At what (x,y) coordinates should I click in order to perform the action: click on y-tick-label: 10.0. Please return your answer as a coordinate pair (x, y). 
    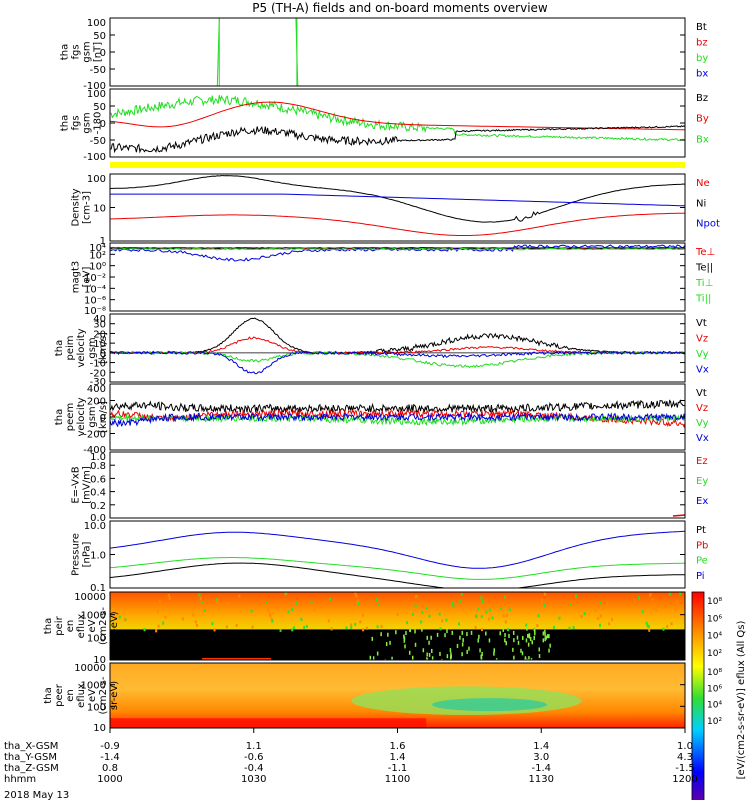
    Looking at the image, I should click on (95, 526).